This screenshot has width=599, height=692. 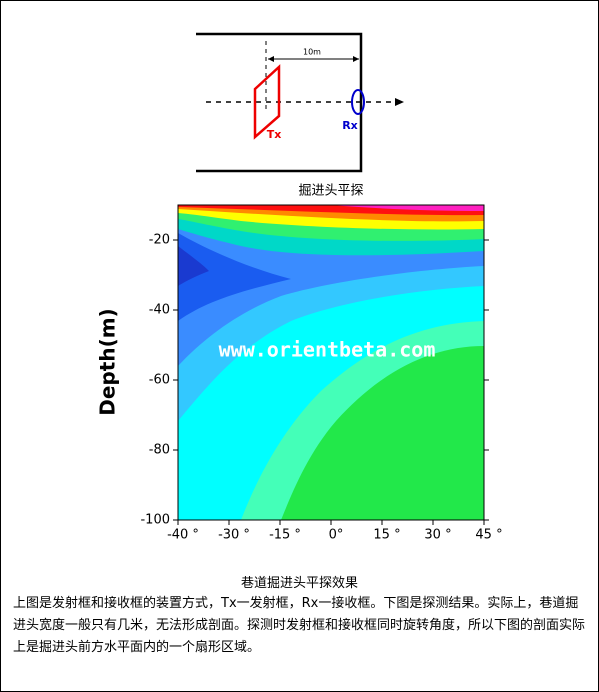 I want to click on tx-frame, so click(x=267, y=102).